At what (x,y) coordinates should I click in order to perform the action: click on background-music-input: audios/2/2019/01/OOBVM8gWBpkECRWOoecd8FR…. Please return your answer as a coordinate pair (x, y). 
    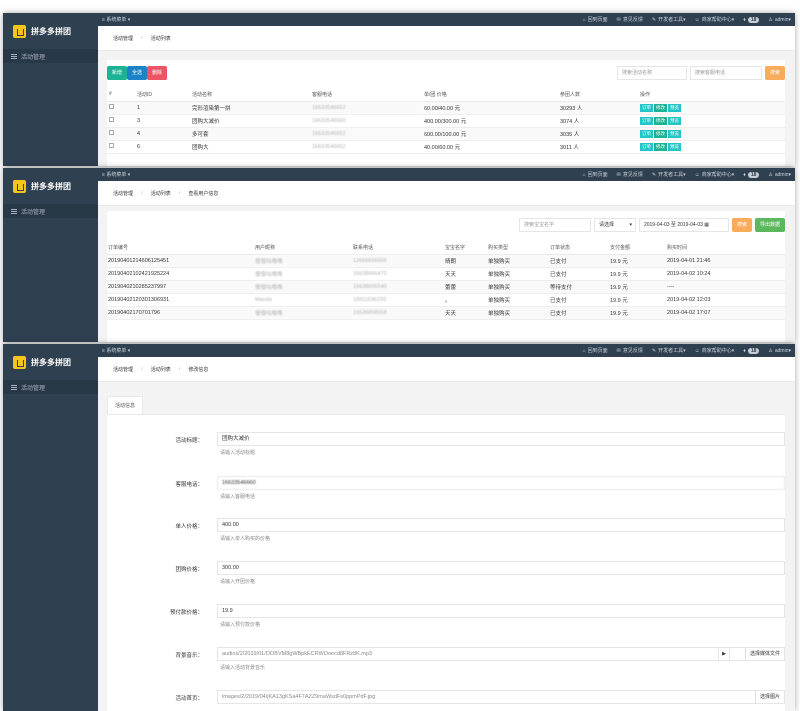
    Looking at the image, I should click on (501, 654).